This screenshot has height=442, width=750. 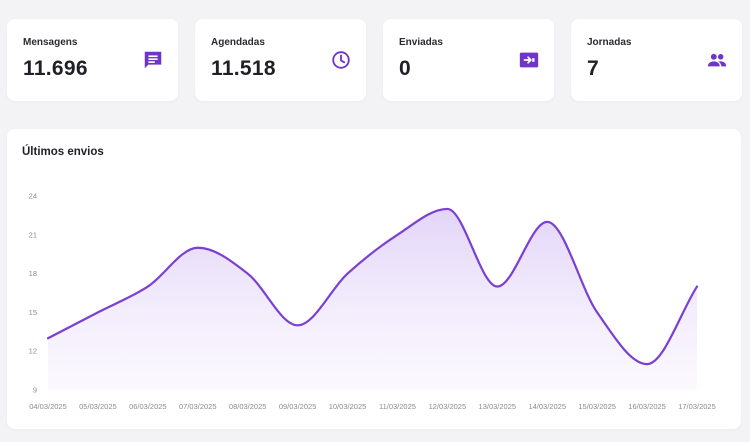 I want to click on y-tick-label: 18, so click(x=33, y=273).